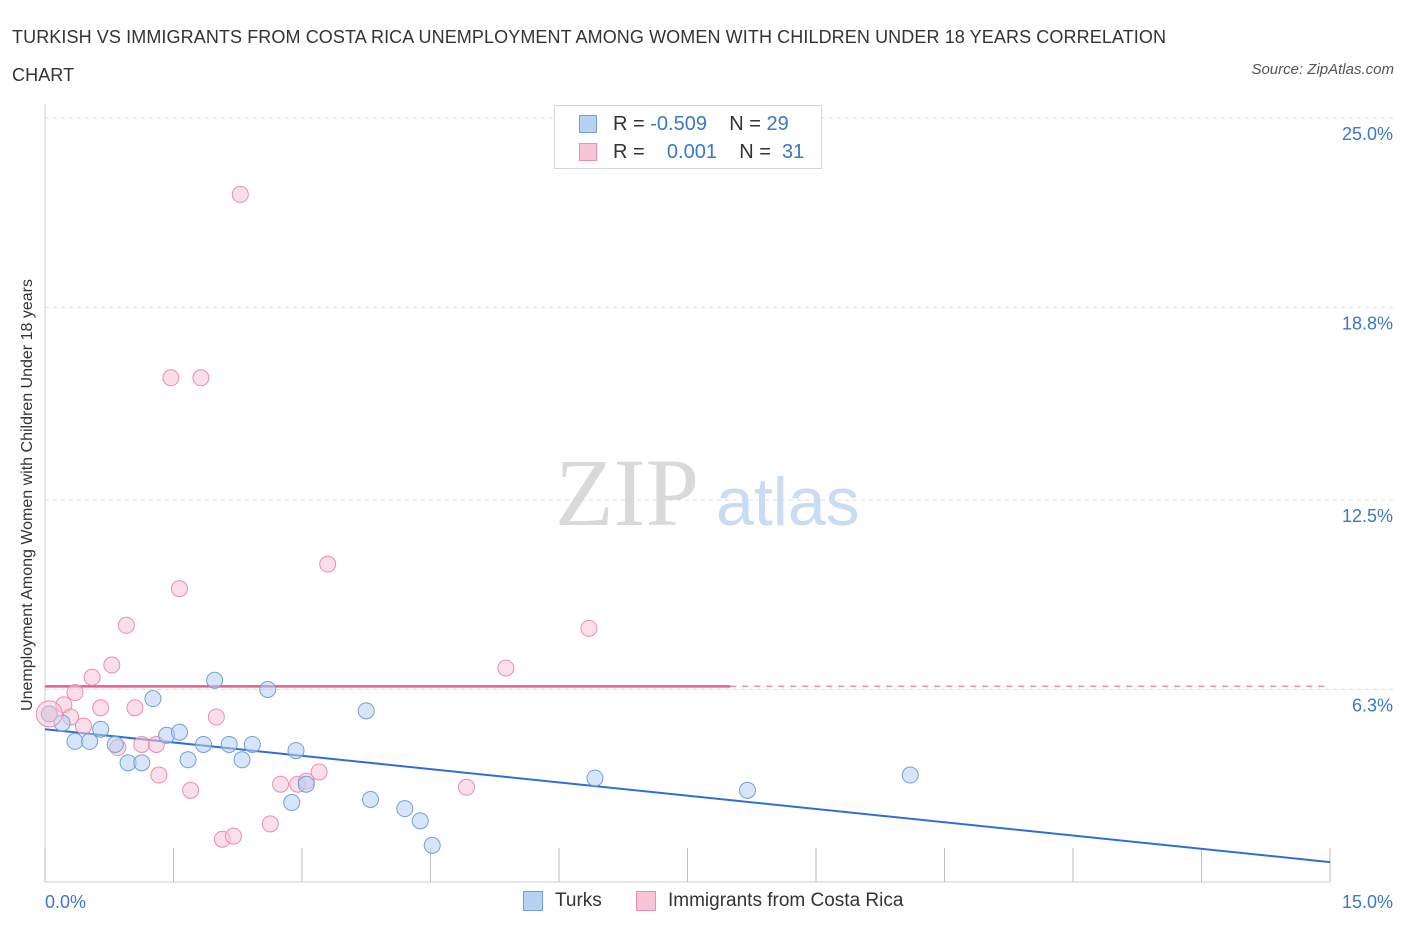  I want to click on x-tick-label: 15.0%, so click(1367, 902).